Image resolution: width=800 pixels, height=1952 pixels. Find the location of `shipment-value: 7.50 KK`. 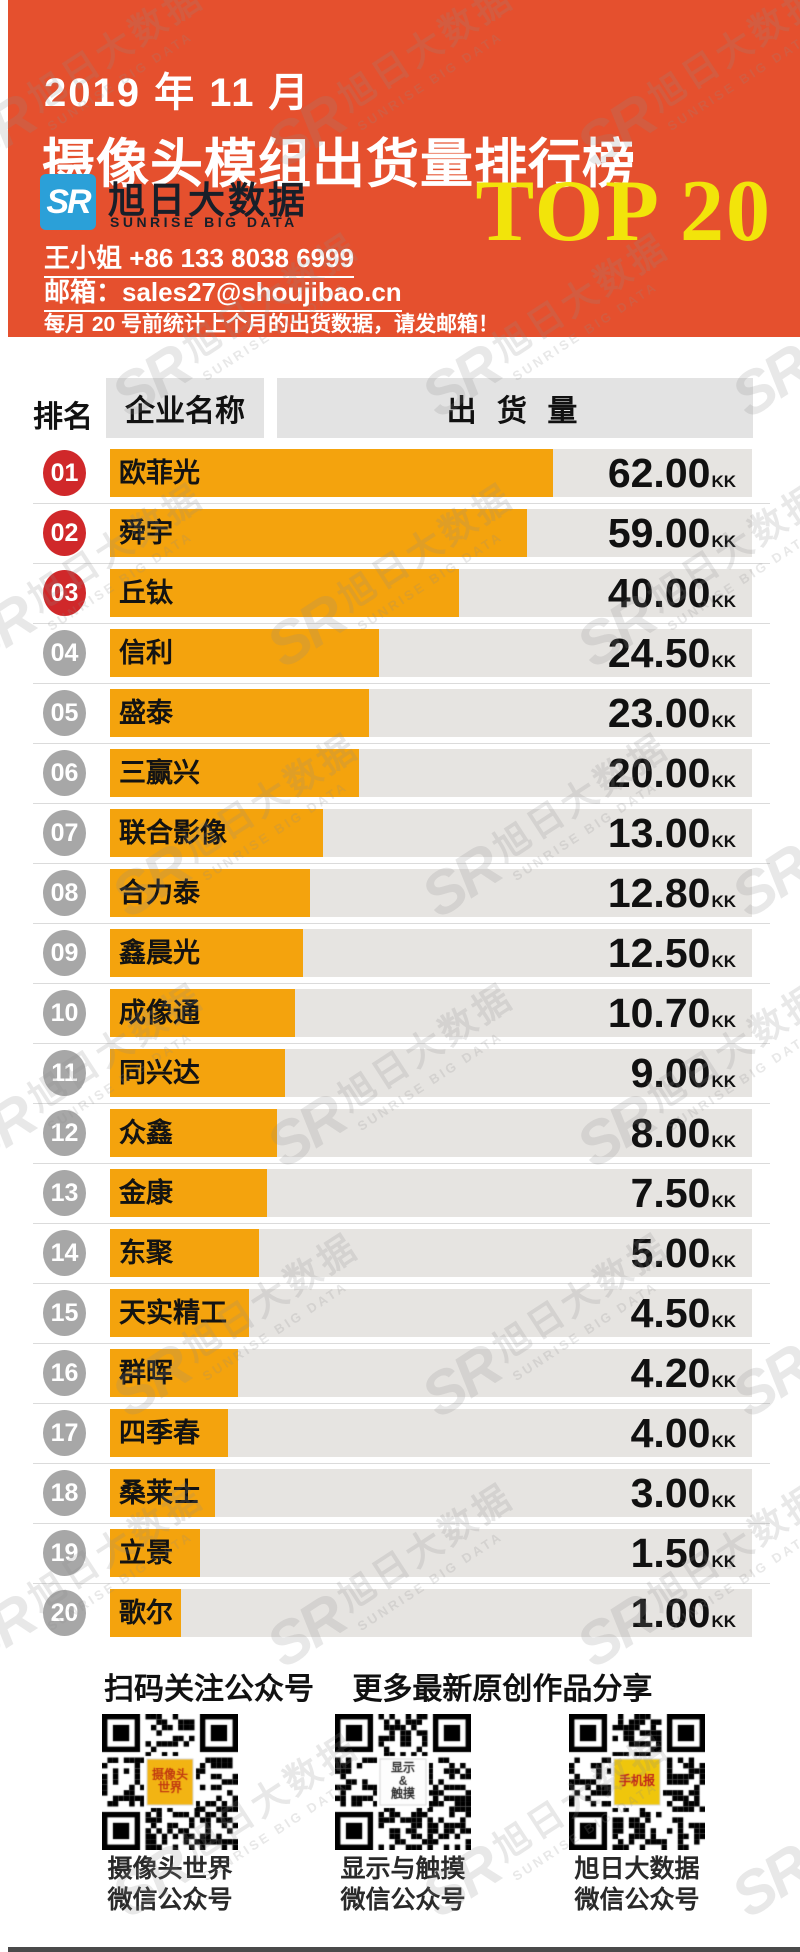

shipment-value: 7.50 KK is located at coordinates (683, 1193).